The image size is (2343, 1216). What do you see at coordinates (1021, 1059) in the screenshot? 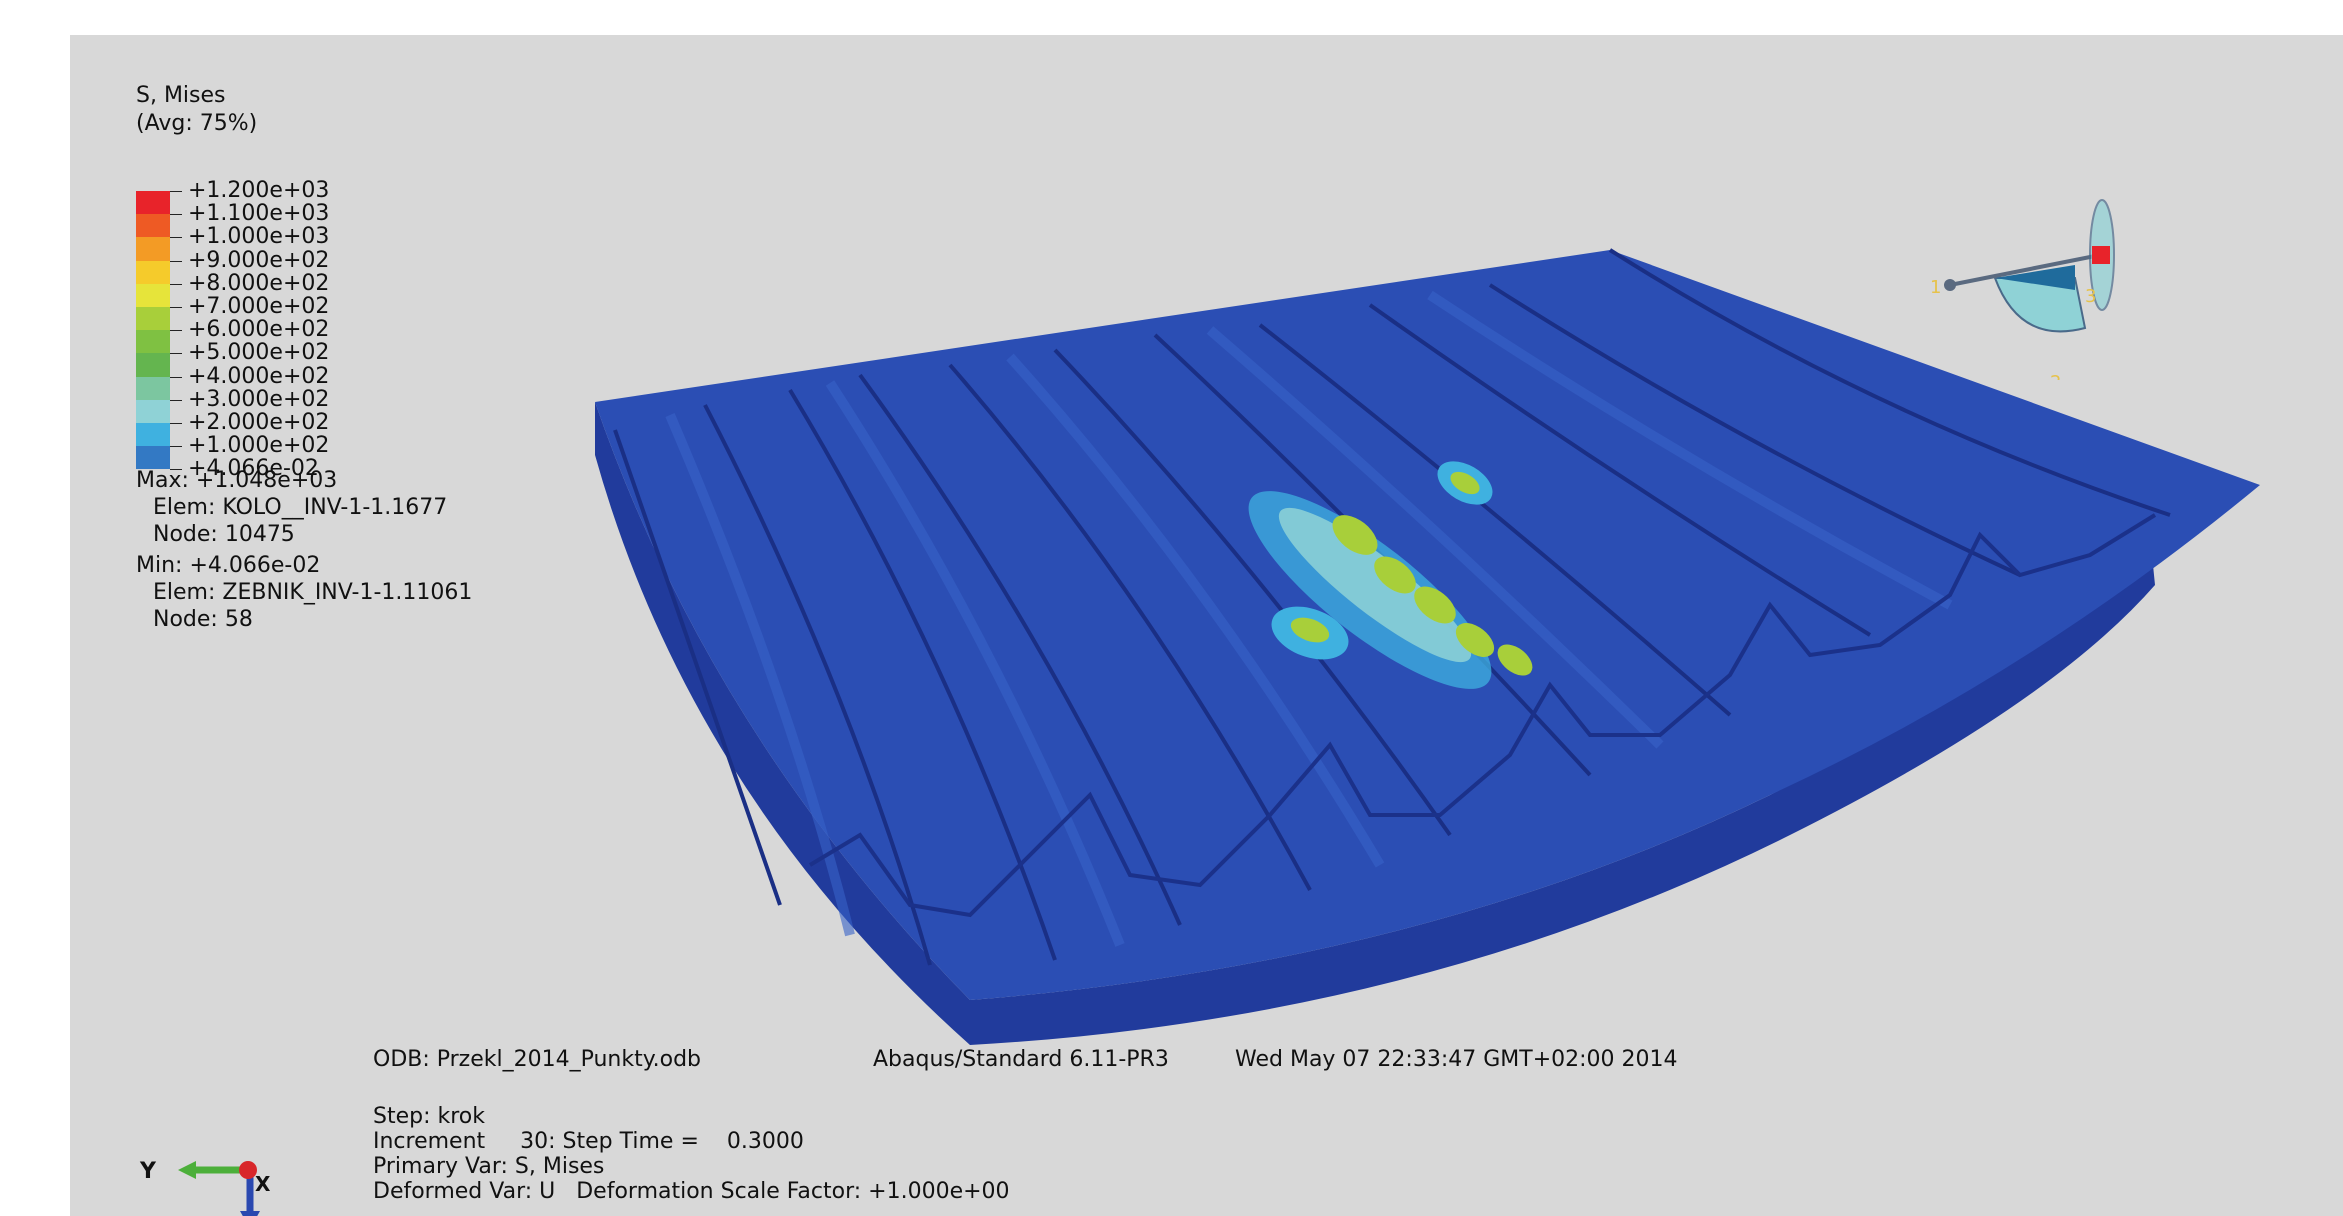
I see `solver-version: Abaqus/Standard 6.11-PR3` at bounding box center [1021, 1059].